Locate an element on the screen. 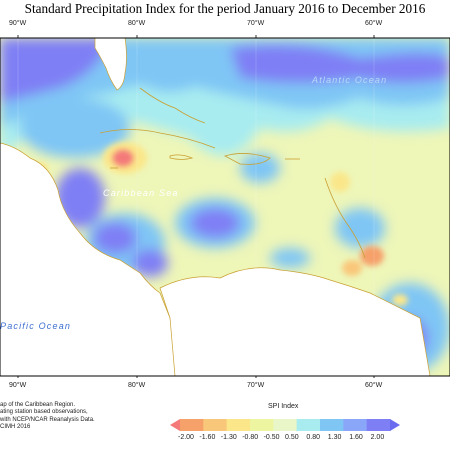  spi-wet-mosquitia is located at coordinates (80, 198).